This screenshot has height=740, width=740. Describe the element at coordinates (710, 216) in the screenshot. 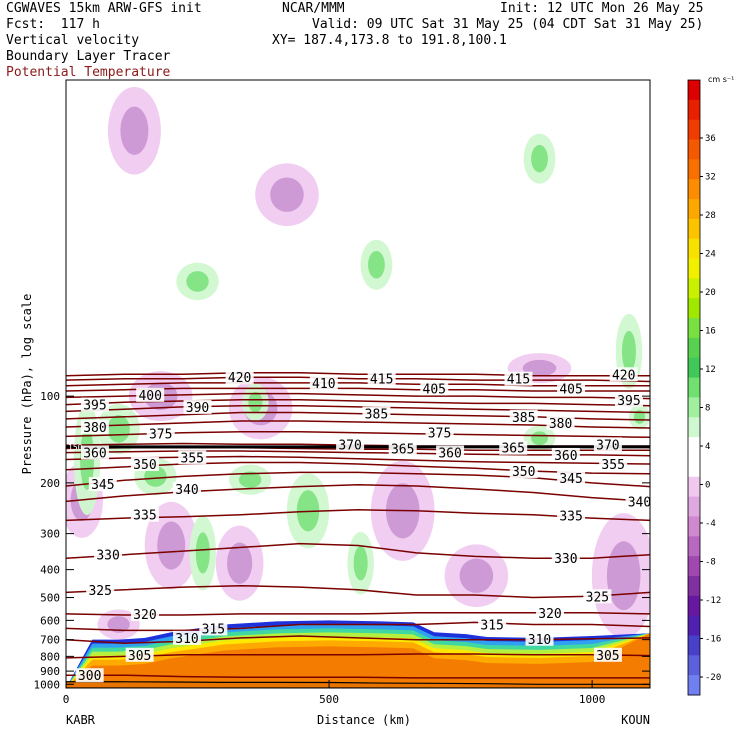

I see `colorbar-label: 28` at that location.